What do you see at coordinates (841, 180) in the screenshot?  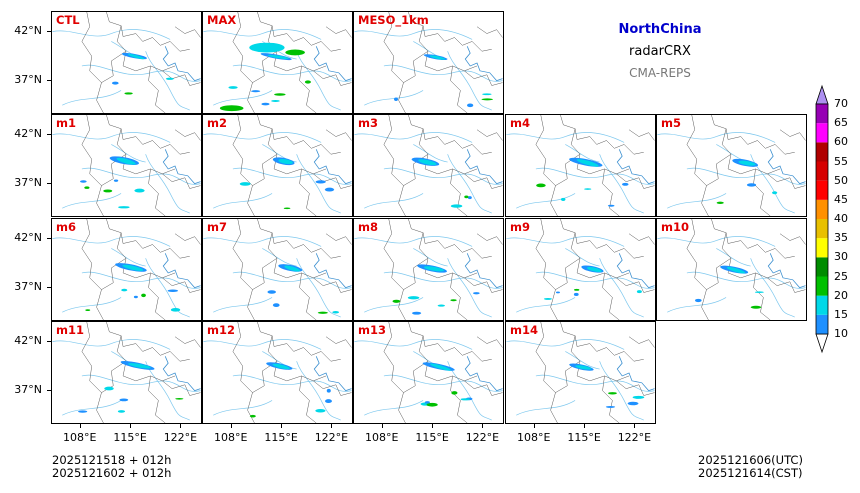 I see `colorbar-label: 50` at bounding box center [841, 180].